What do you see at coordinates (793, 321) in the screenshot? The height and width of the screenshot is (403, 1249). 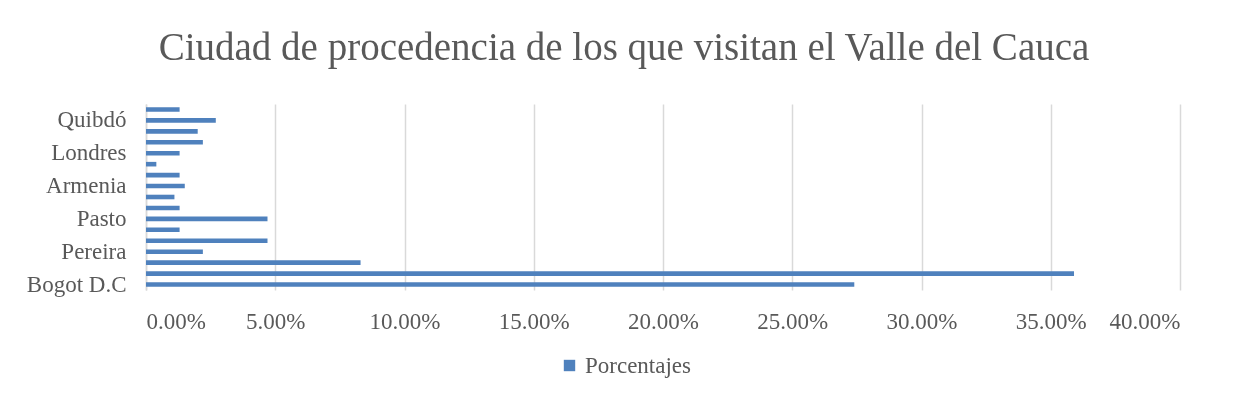 I see `x-tick-label: 25.00%` at bounding box center [793, 321].